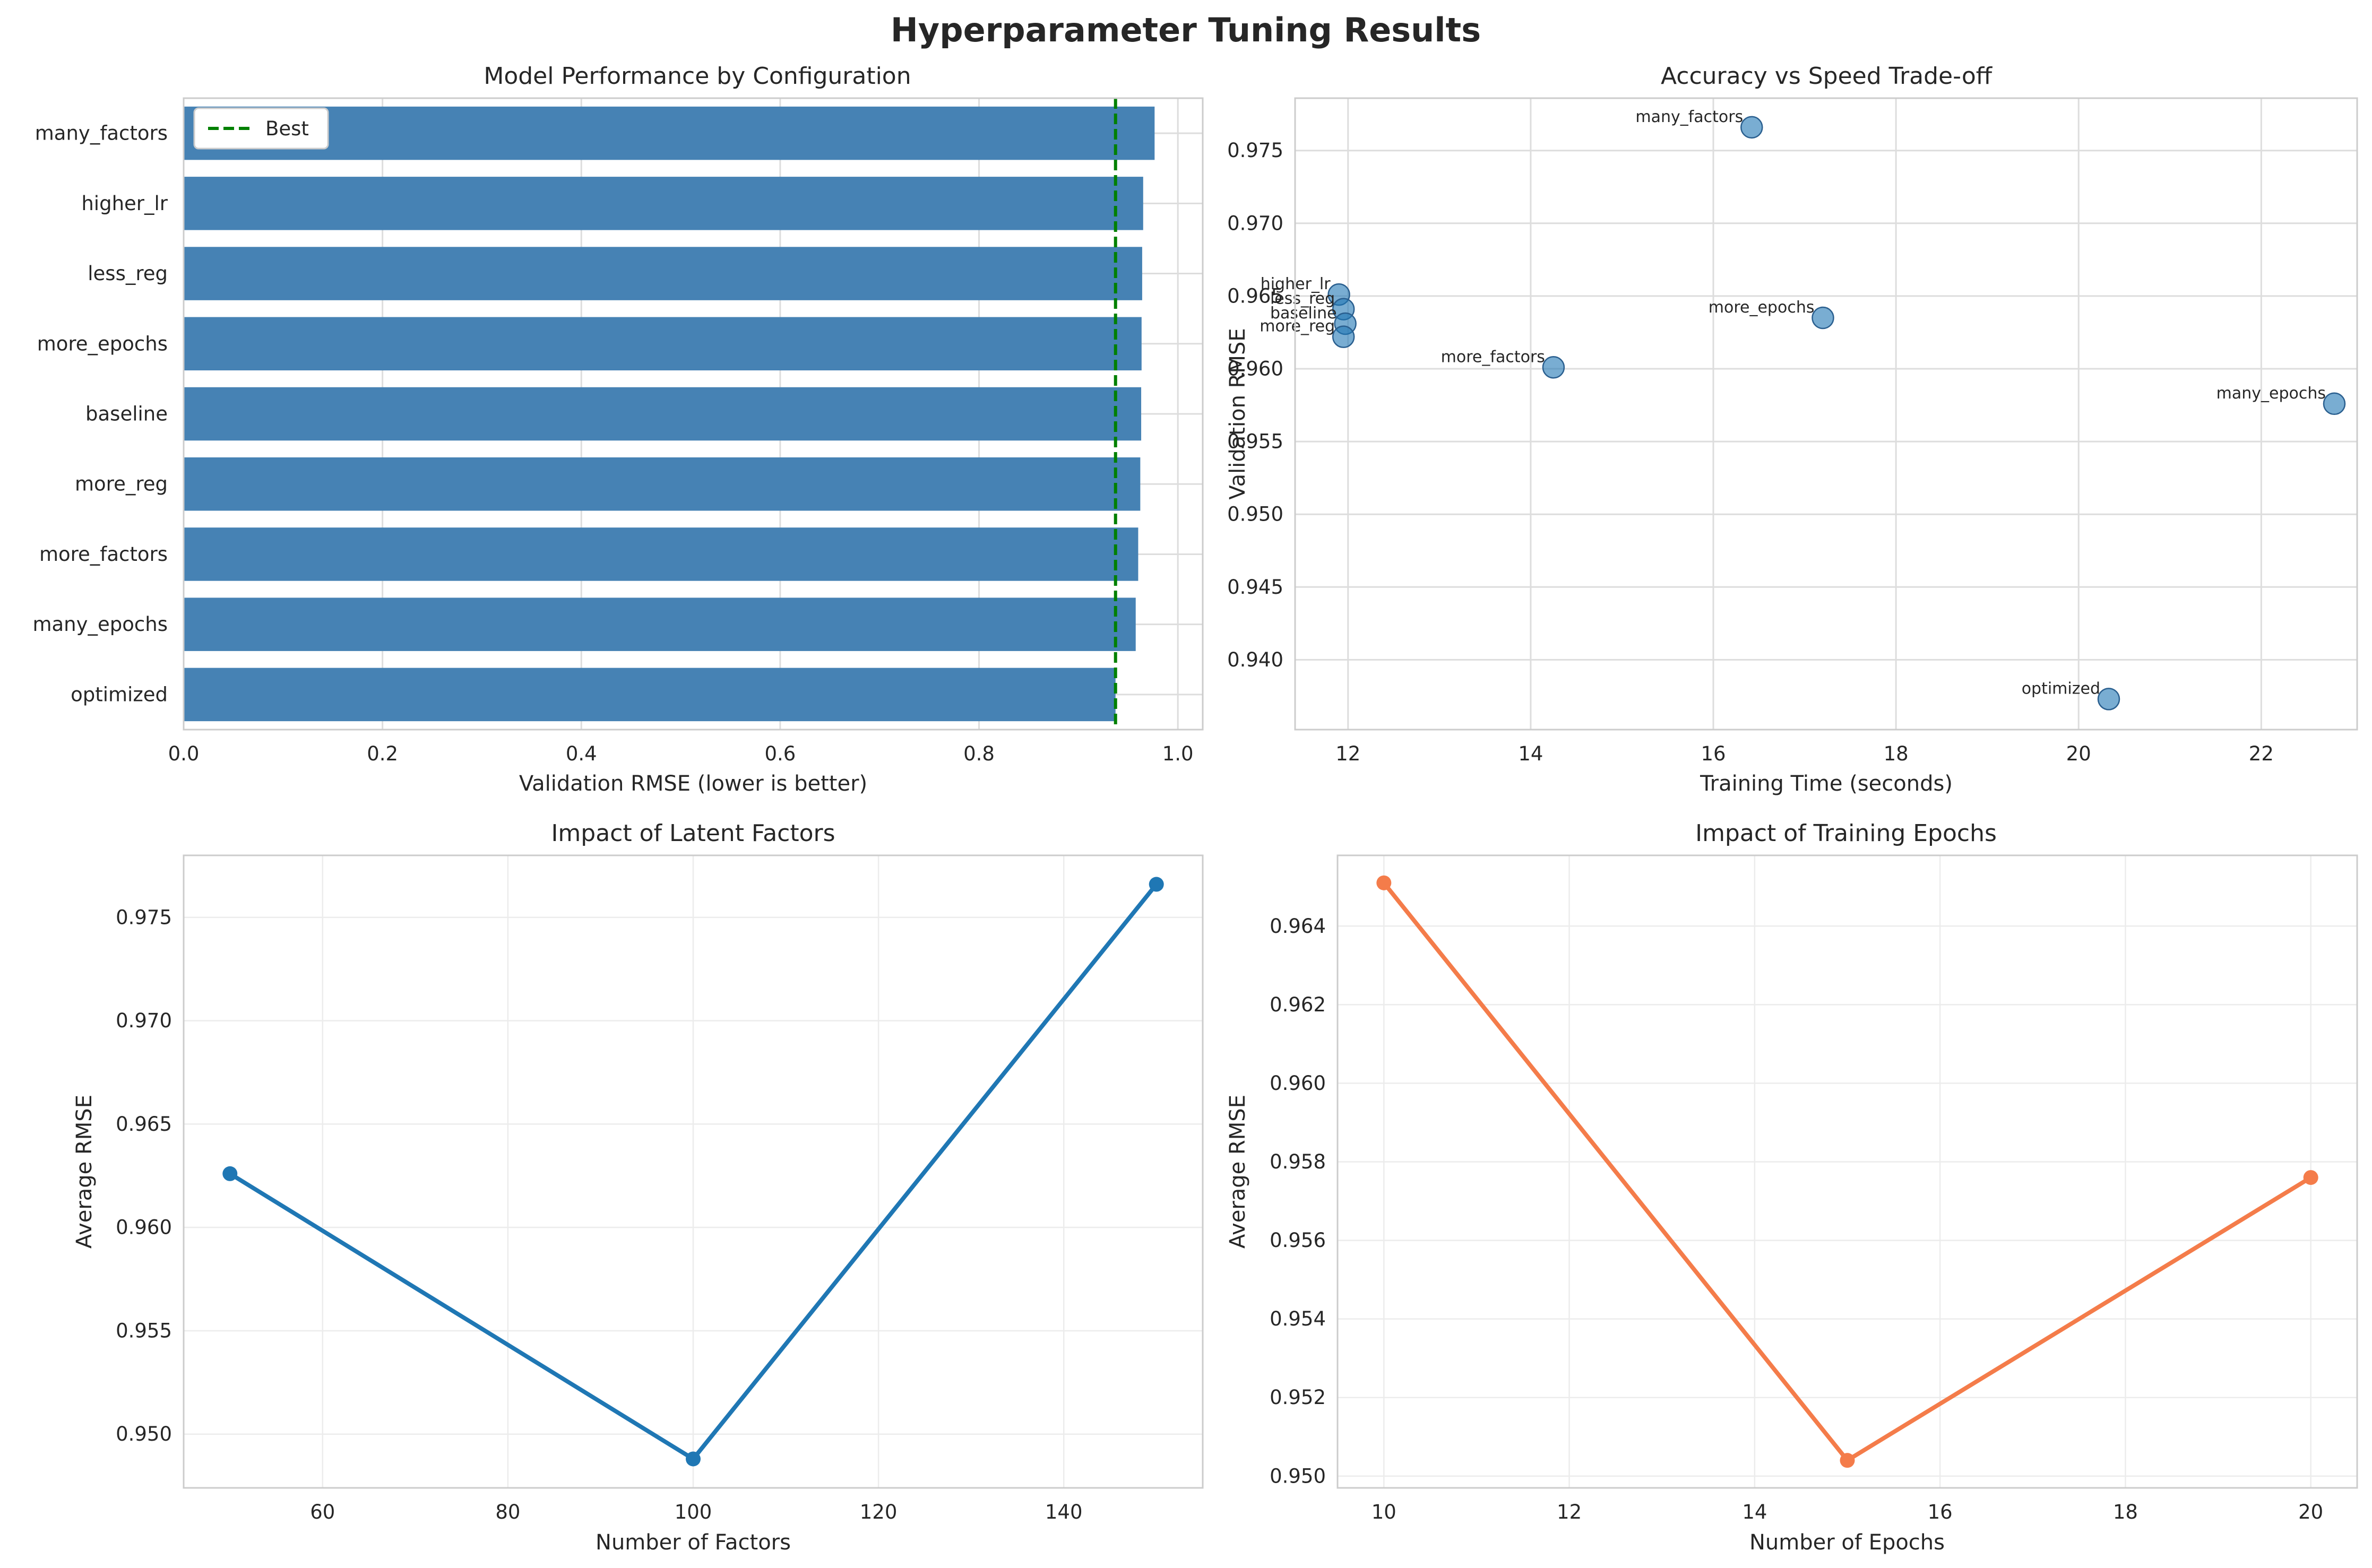 The image size is (2372, 1568). I want to click on epochs-x-ticks: 10 12 14 16 18 20, so click(1847, 1512).